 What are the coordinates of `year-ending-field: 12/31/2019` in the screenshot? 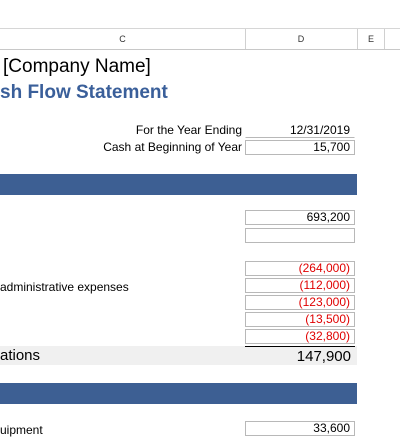 It's located at (300, 130).